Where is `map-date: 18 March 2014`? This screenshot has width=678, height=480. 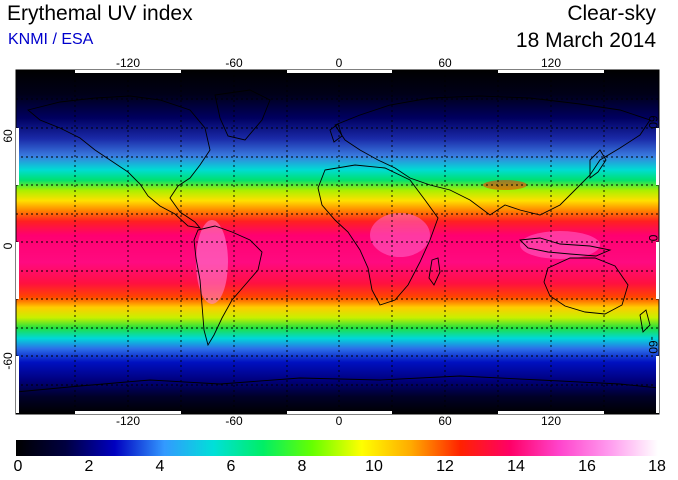
map-date: 18 March 2014 is located at coordinates (585, 40).